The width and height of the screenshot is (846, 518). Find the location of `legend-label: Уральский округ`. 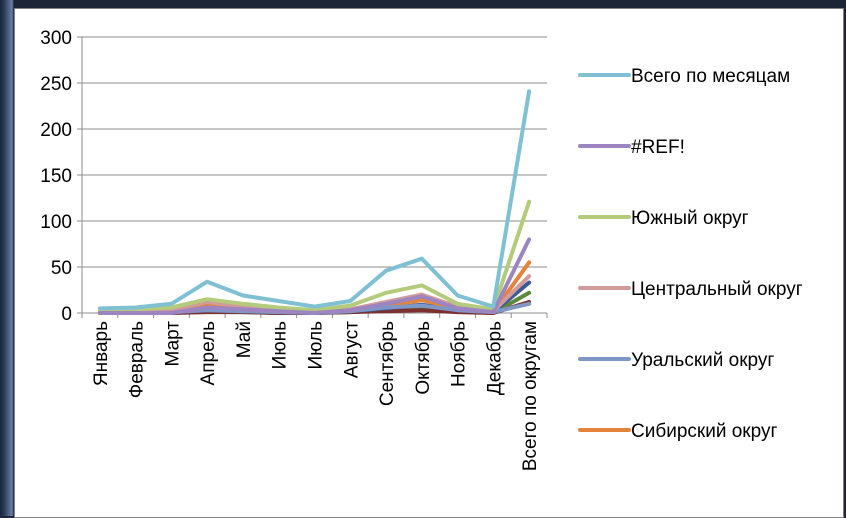

legend-label: Уральский округ is located at coordinates (702, 360).